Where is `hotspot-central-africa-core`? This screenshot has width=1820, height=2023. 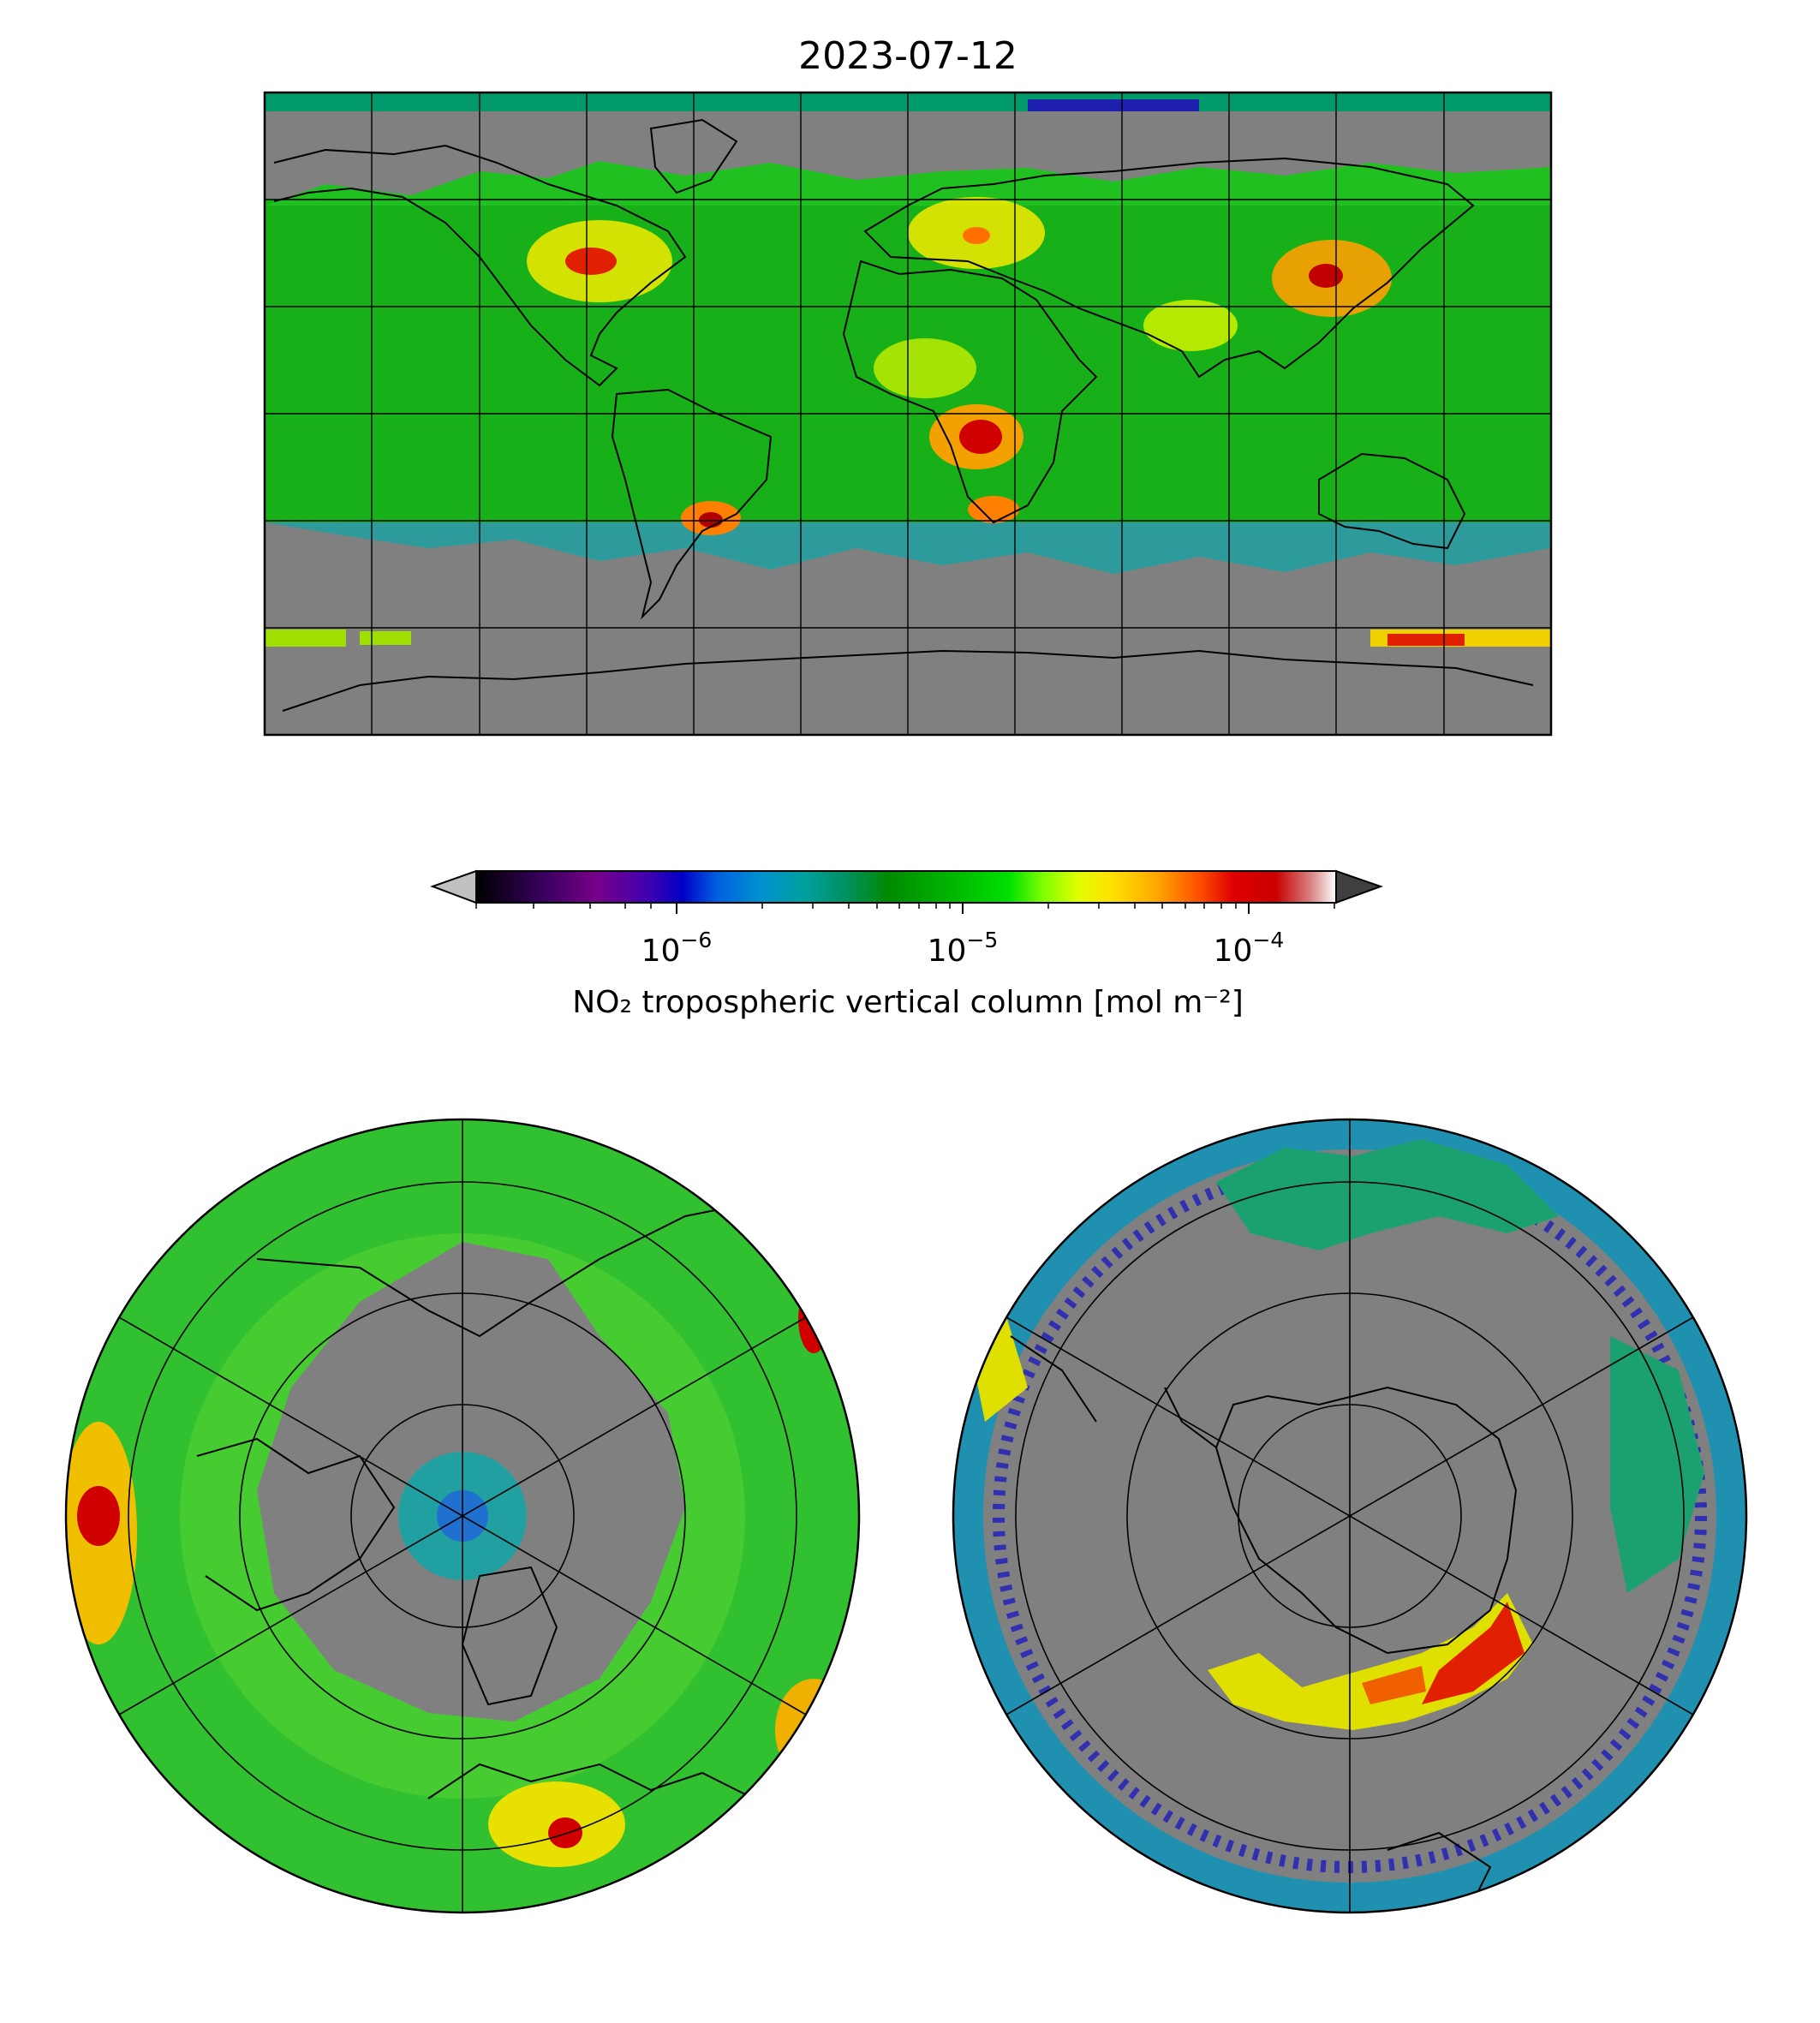
hotspot-central-africa-core is located at coordinates (980, 437).